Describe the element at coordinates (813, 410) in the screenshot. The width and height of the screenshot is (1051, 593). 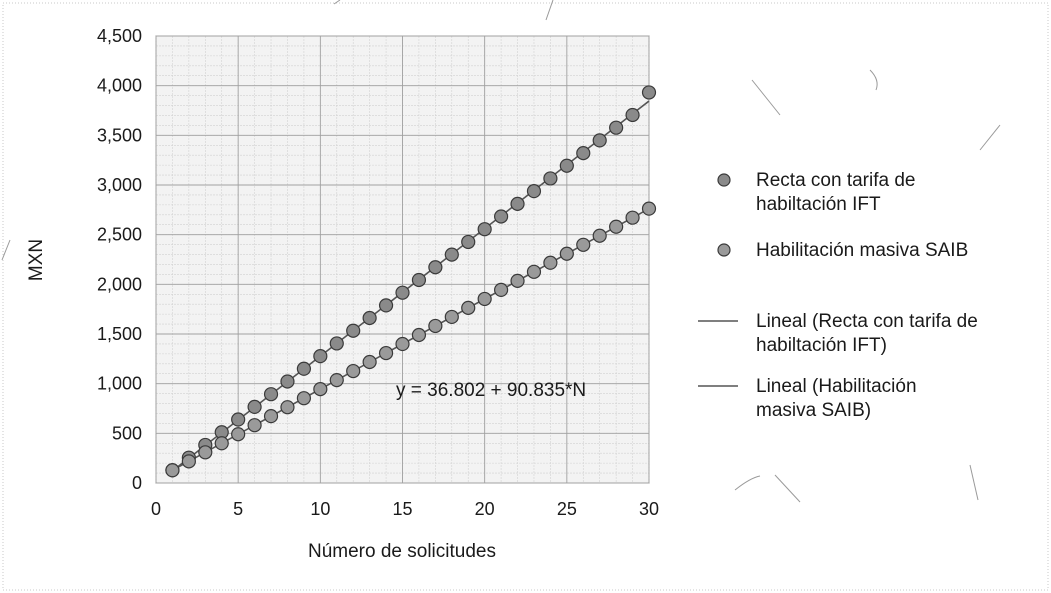
I see `legend-label: masiva SAIB)` at that location.